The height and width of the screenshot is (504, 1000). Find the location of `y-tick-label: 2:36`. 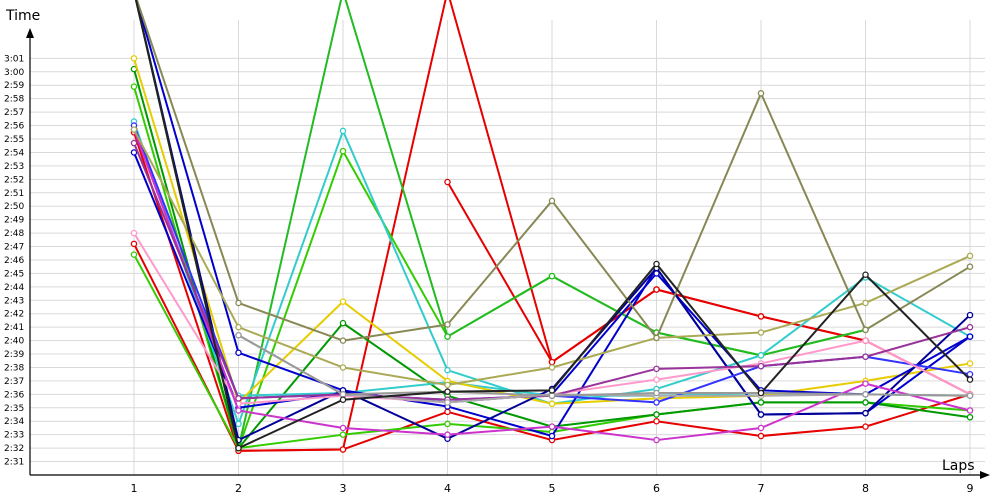

y-tick-label: 2:36 is located at coordinates (14, 395).